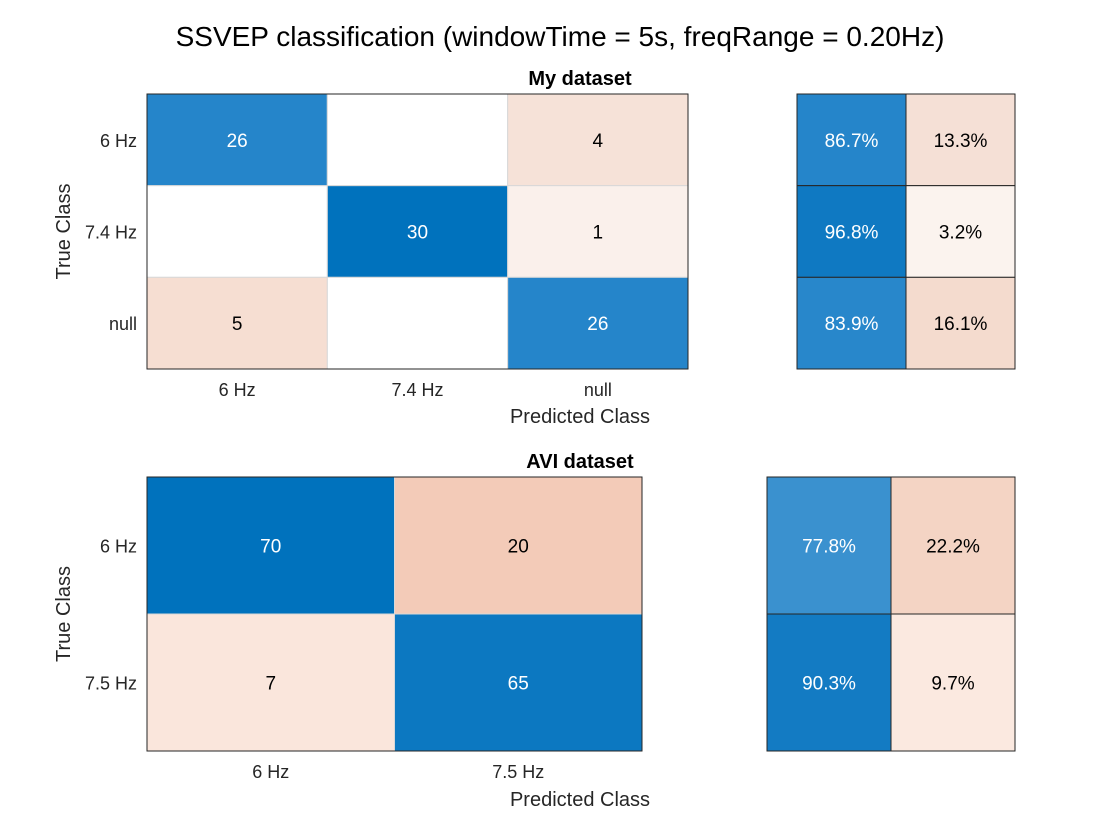 Image resolution: width=1120 pixels, height=840 pixels. I want to click on cell-value-label: 20, so click(518, 547).